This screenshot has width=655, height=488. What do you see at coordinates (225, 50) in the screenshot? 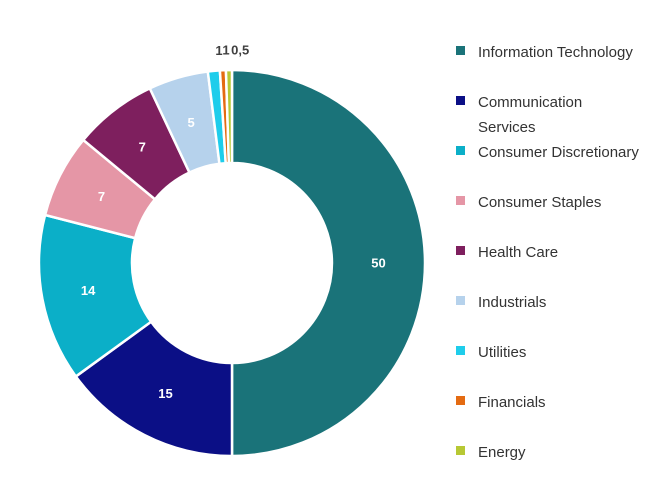
I see `data-label-financials: 1` at bounding box center [225, 50].